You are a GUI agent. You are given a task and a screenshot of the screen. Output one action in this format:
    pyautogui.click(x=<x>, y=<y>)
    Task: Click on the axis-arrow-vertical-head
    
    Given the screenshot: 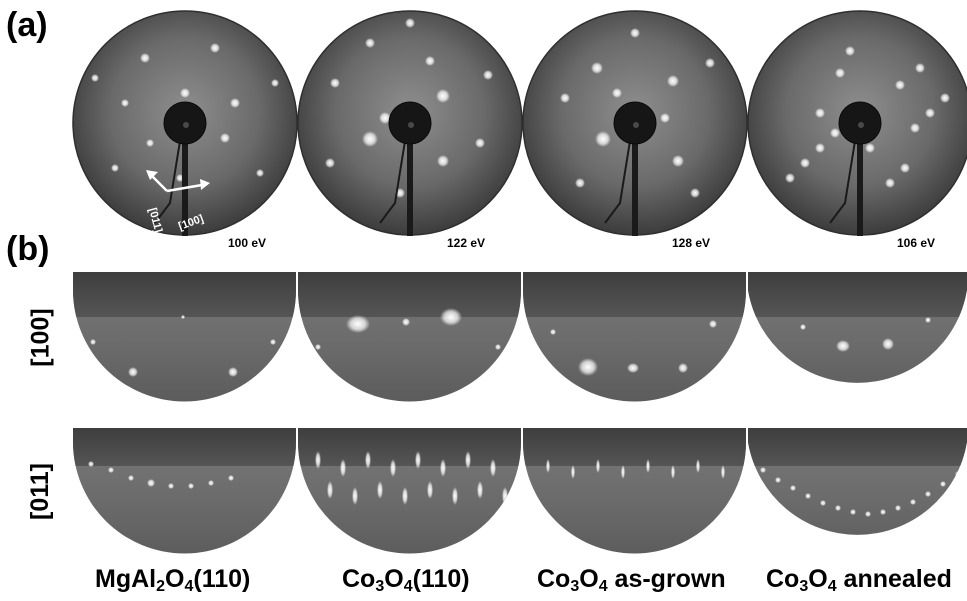 What is the action you would take?
    pyautogui.click(x=152, y=175)
    